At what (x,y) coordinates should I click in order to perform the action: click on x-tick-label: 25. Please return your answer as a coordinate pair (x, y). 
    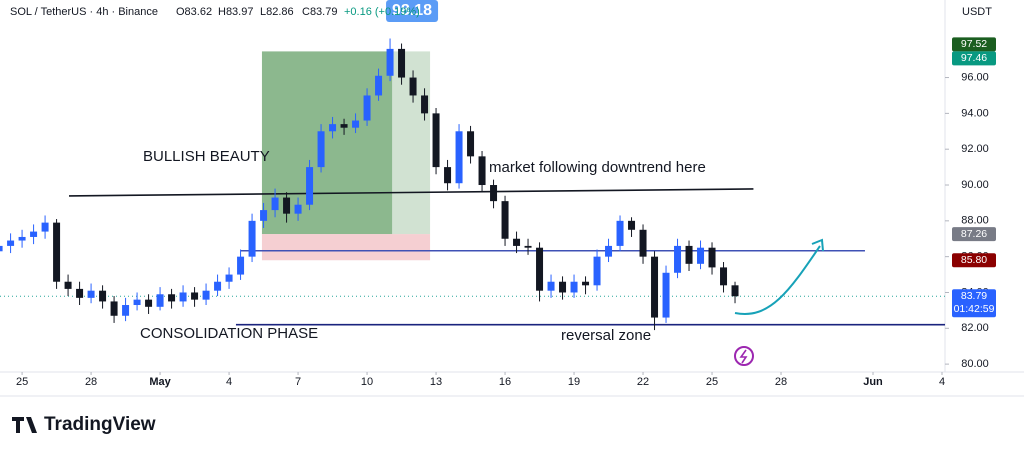
    Looking at the image, I should click on (22, 382).